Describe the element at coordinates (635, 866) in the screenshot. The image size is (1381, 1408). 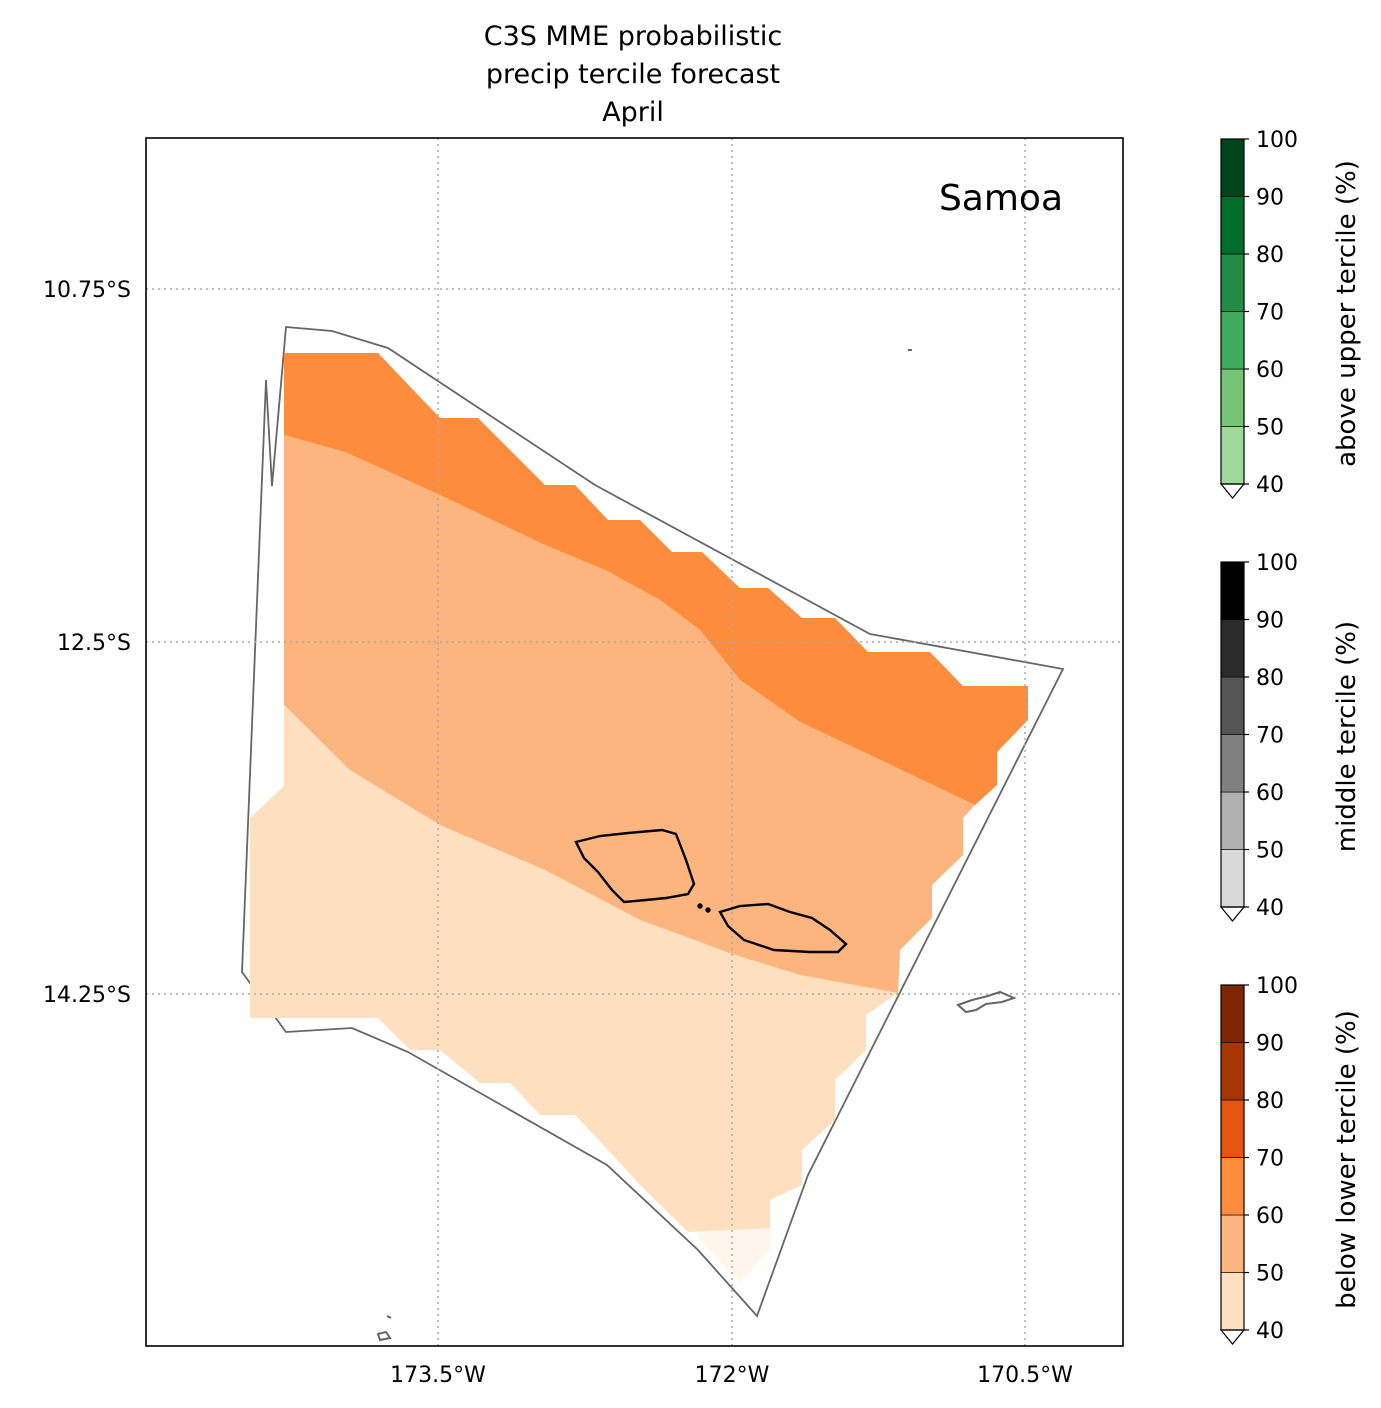
I see `savaii-island` at that location.